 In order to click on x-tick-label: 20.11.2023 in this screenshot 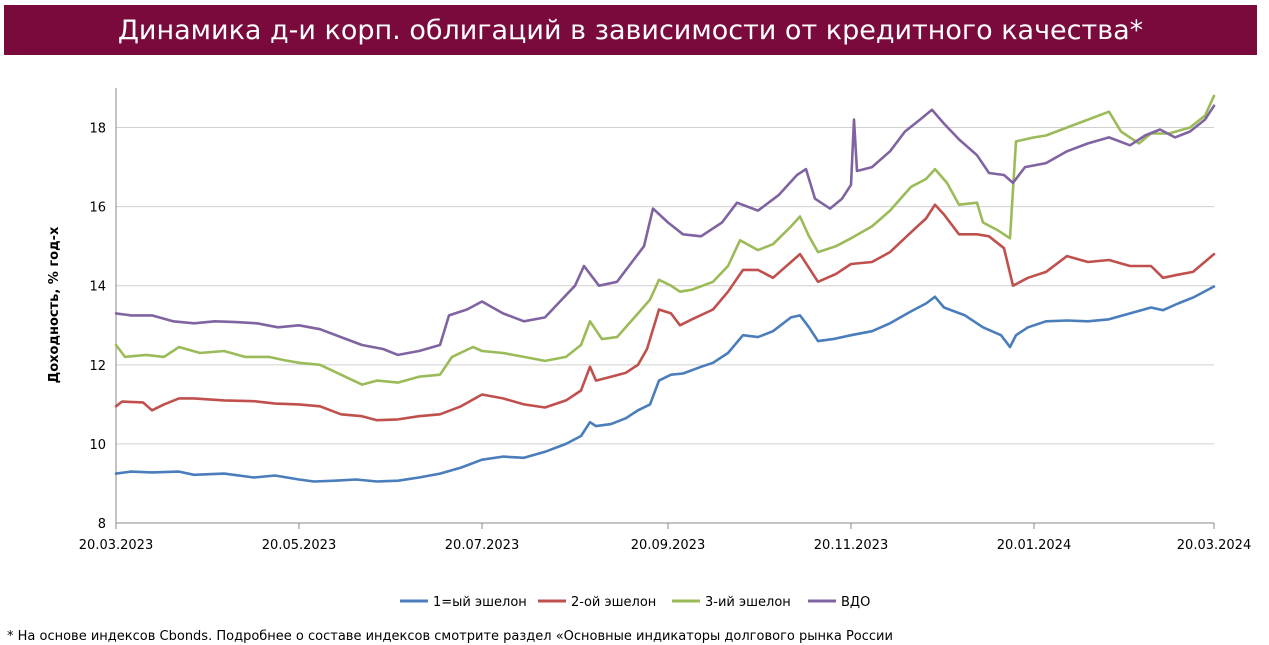, I will do `click(851, 545)`.